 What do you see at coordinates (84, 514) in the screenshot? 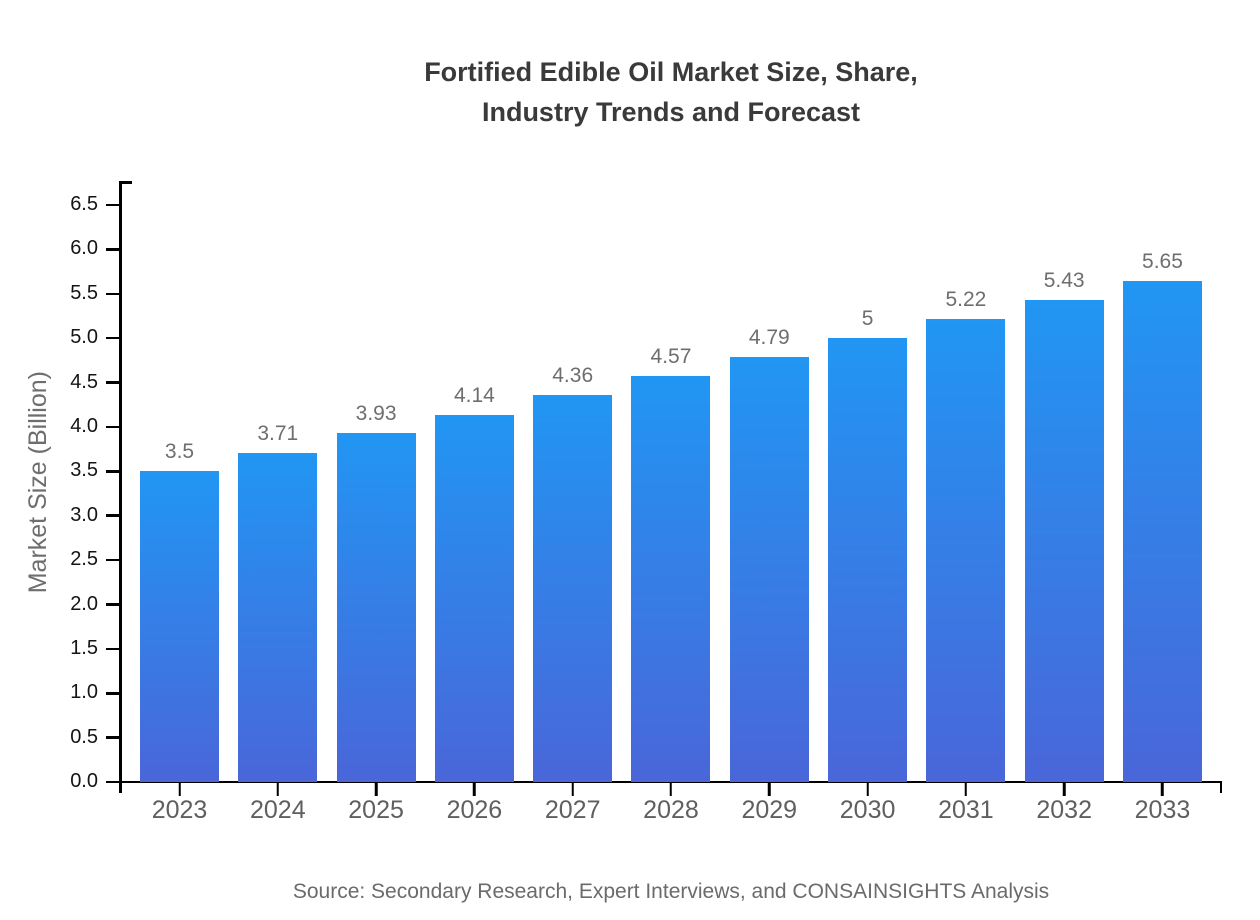
I see `y-tick-label: 3.0` at bounding box center [84, 514].